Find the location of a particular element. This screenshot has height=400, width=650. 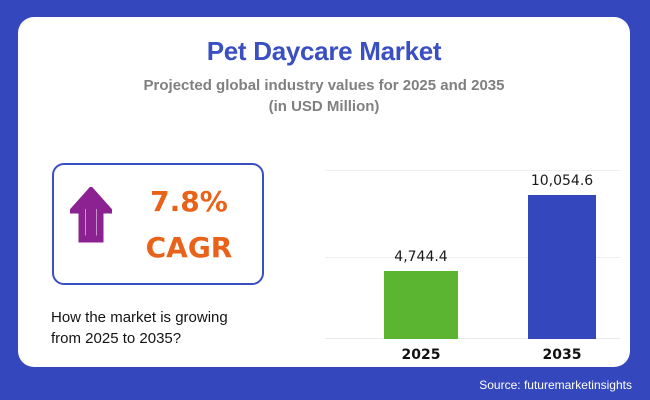

bar-rect-2035 is located at coordinates (562, 267).